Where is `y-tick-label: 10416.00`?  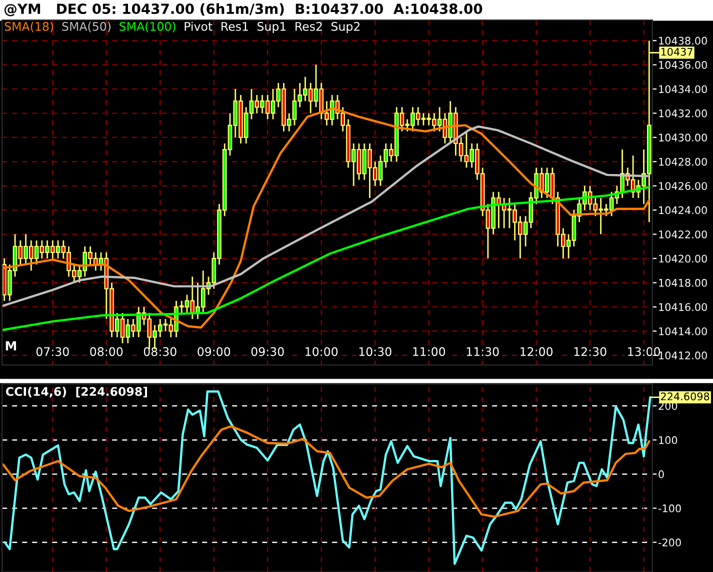
y-tick-label: 10416.00 is located at coordinates (683, 307).